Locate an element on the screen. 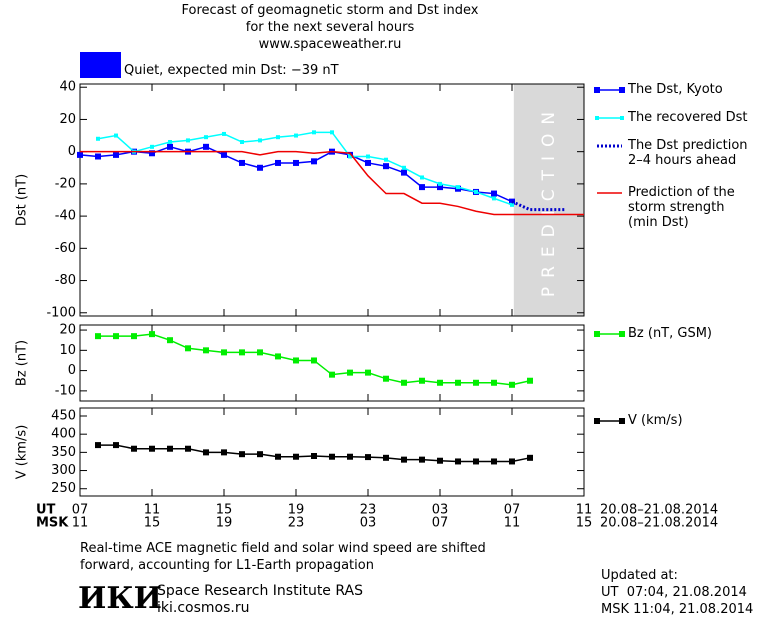 This screenshot has width=760, height=620. plot-frame is located at coordinates (332, 363).